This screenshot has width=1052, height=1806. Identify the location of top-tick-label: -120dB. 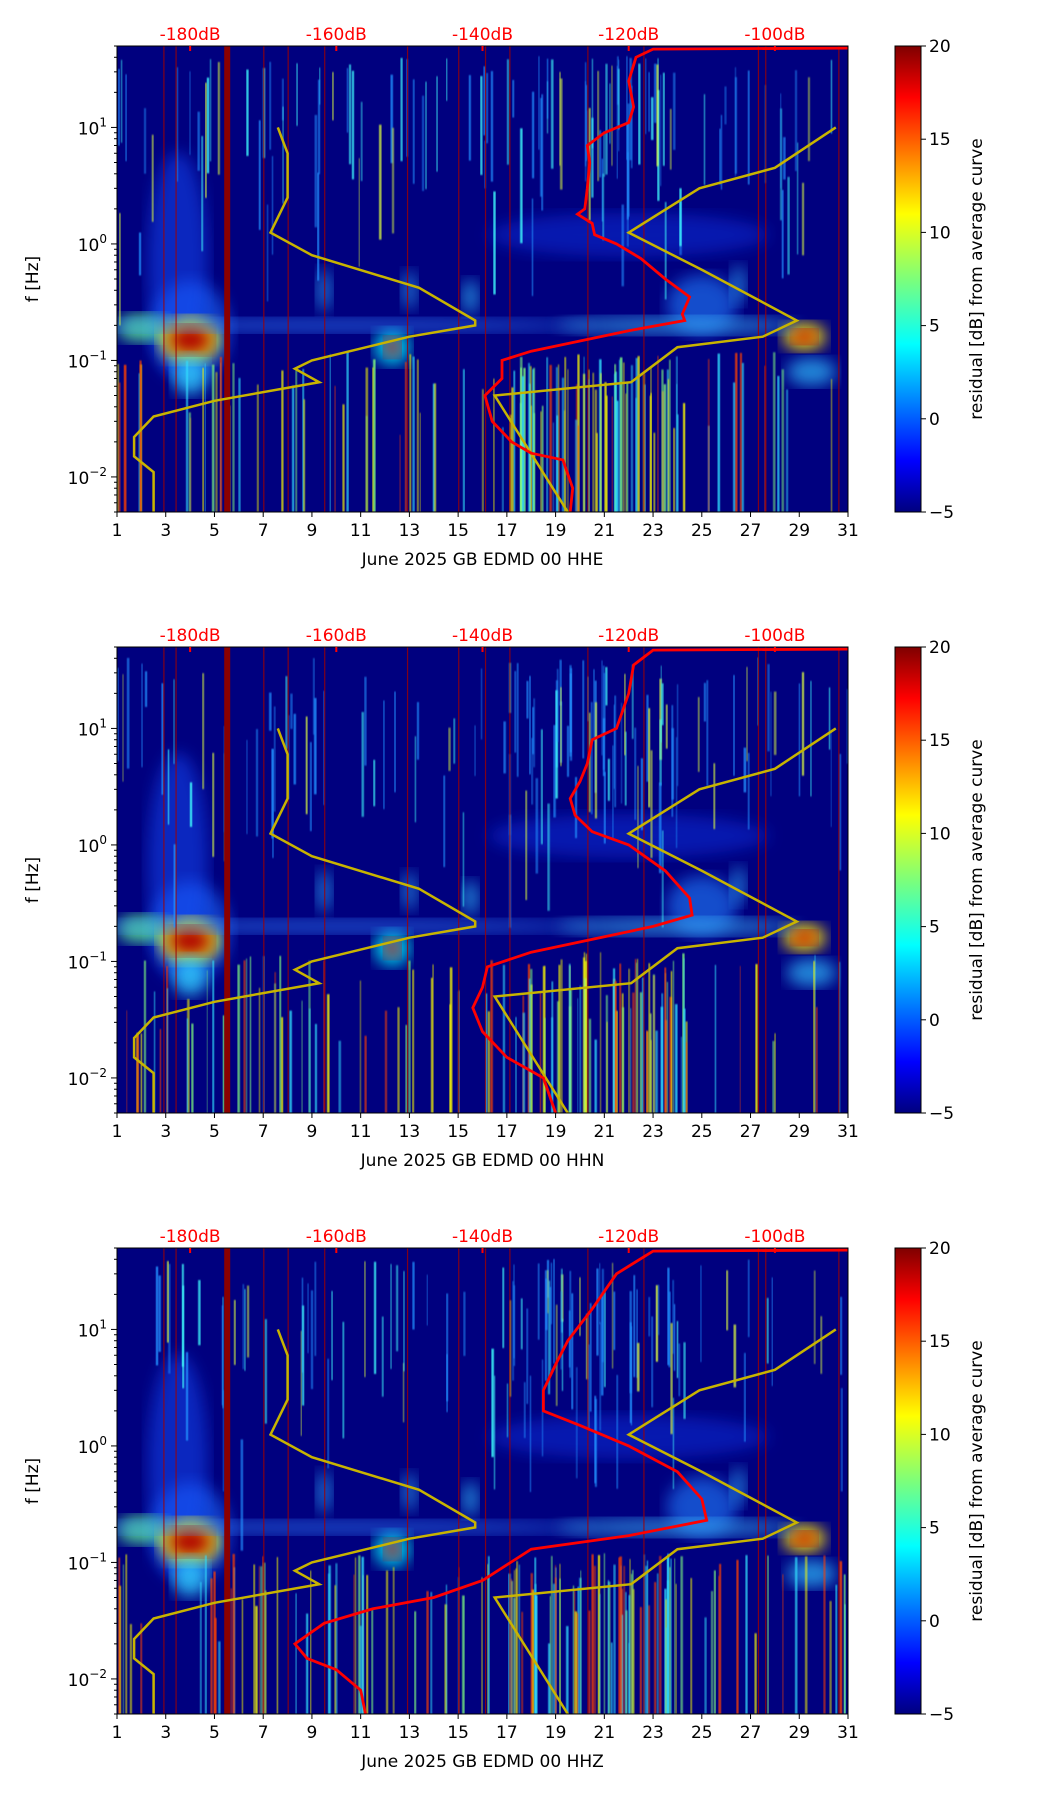
(628, 636).